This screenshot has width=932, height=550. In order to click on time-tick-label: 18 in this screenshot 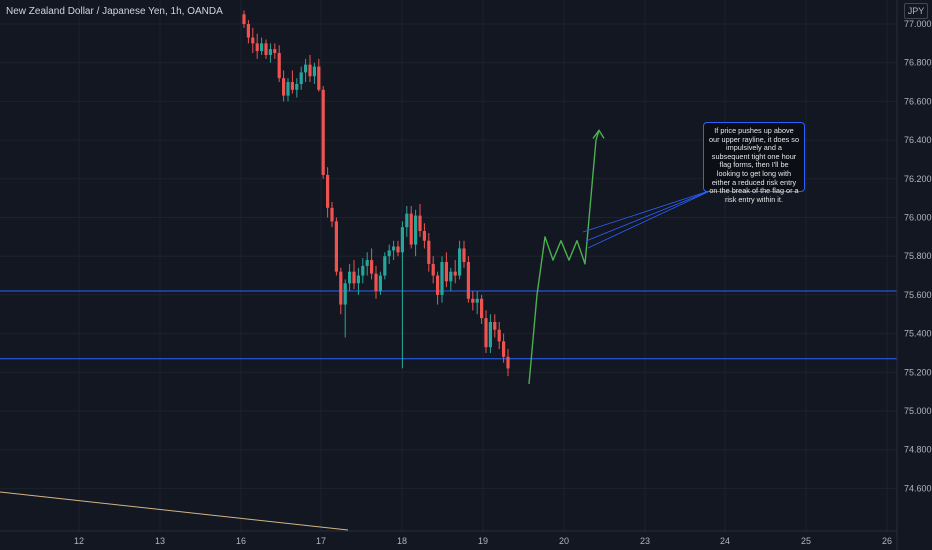, I will do `click(402, 541)`.